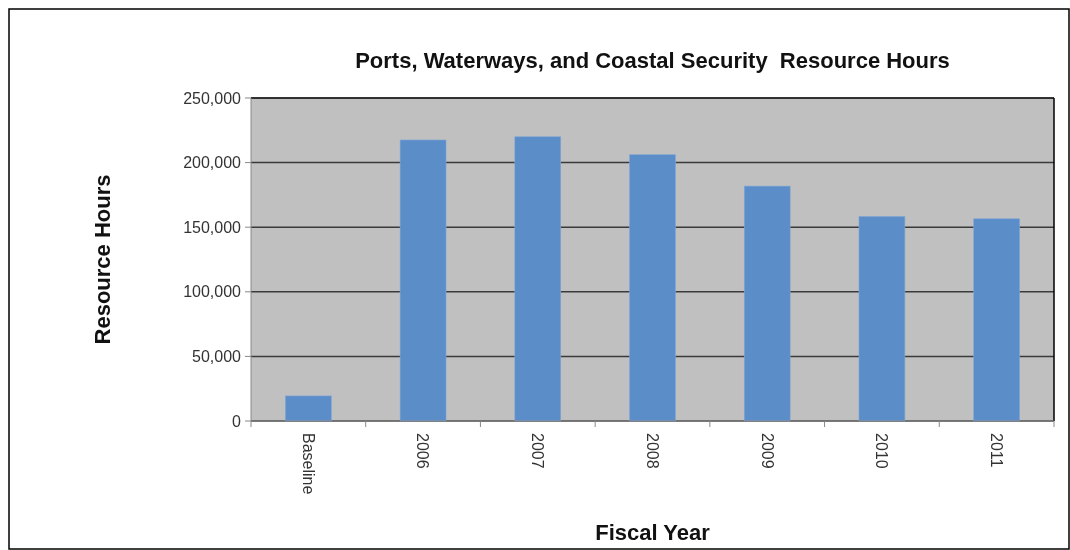 The width and height of the screenshot is (1070, 550). Describe the element at coordinates (212, 227) in the screenshot. I see `y-tick-label: 150,000` at that location.